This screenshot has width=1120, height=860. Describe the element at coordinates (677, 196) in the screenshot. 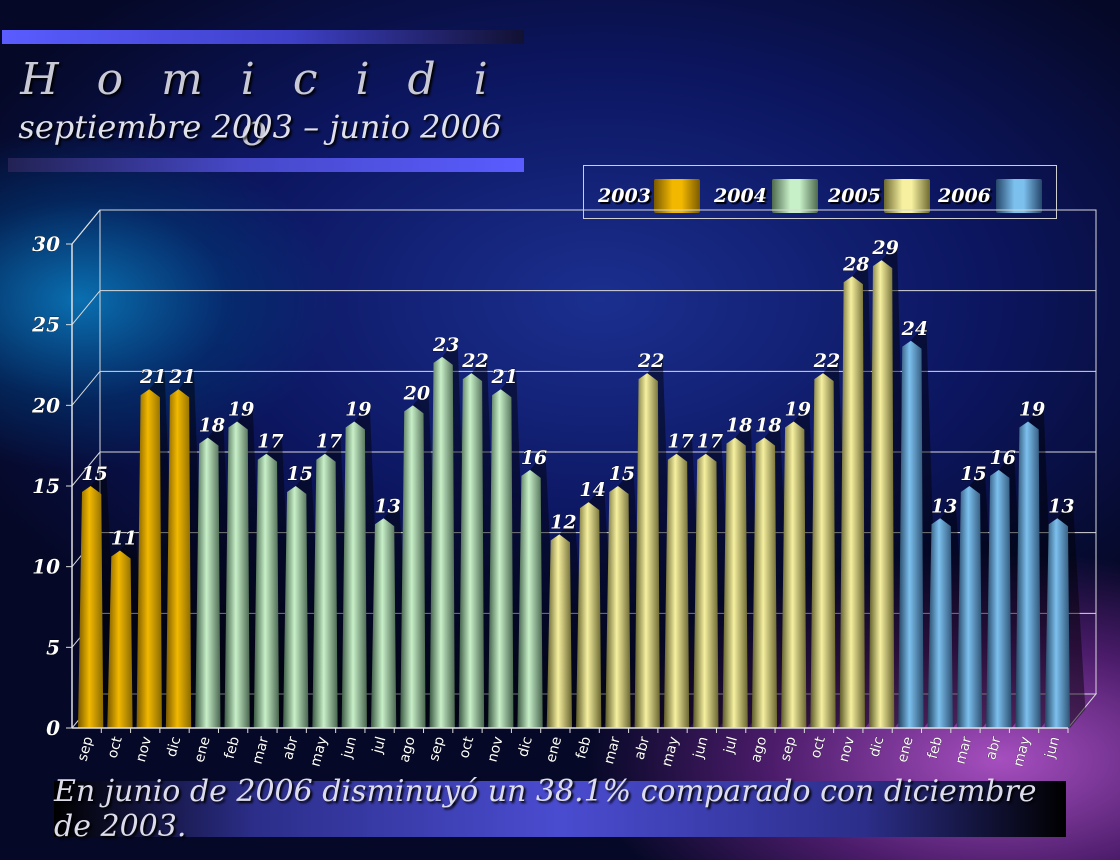

I see `legend-swatch-2003` at that location.